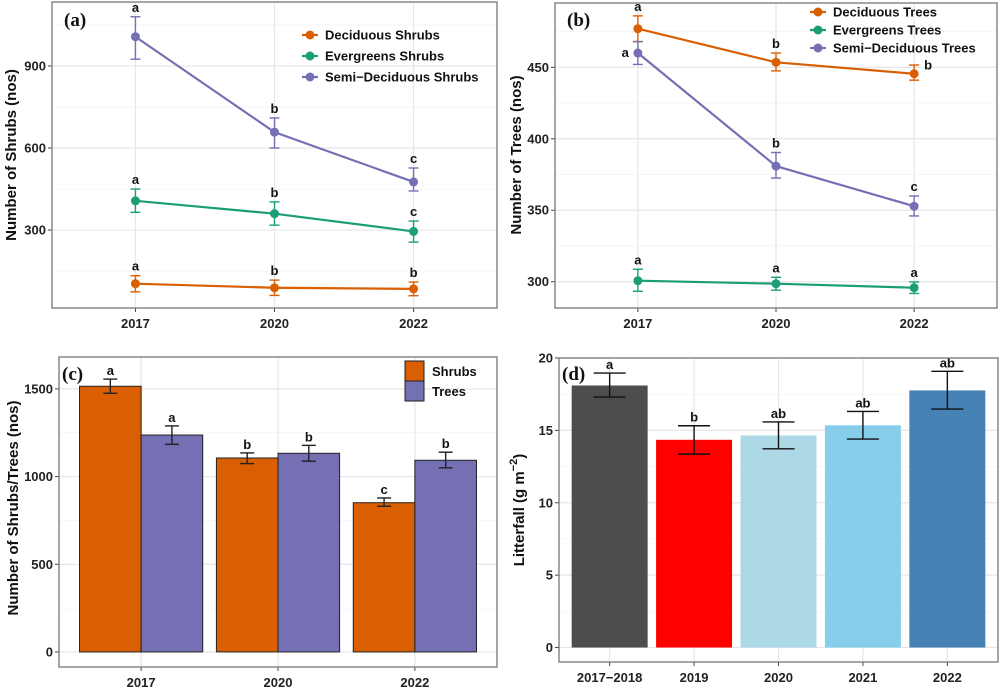 This screenshot has width=1000, height=689. What do you see at coordinates (885, 12) in the screenshot?
I see `legend-label: Deciduous Trees` at bounding box center [885, 12].